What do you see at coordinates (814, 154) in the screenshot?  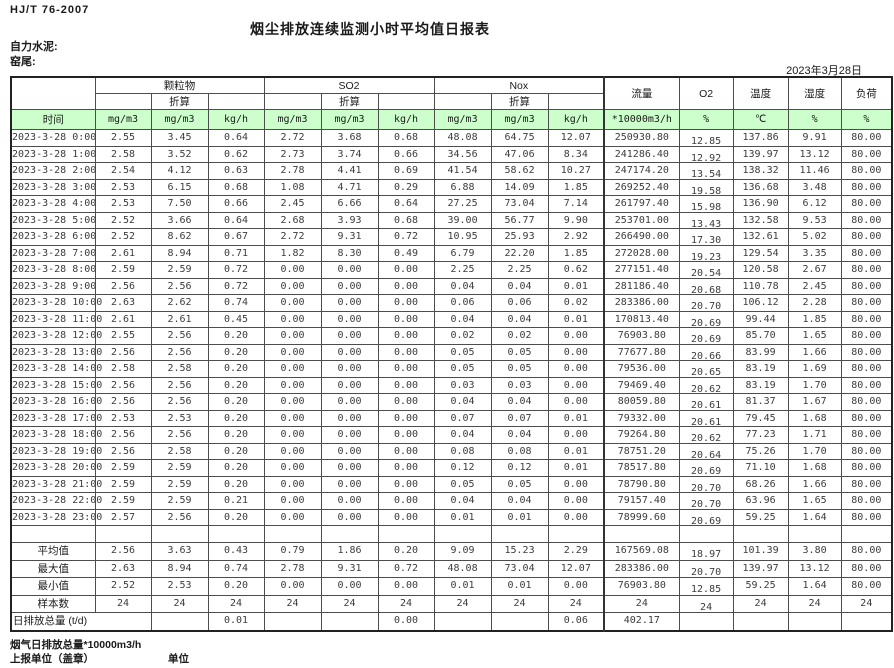 I see `cell: 13.12` at bounding box center [814, 154].